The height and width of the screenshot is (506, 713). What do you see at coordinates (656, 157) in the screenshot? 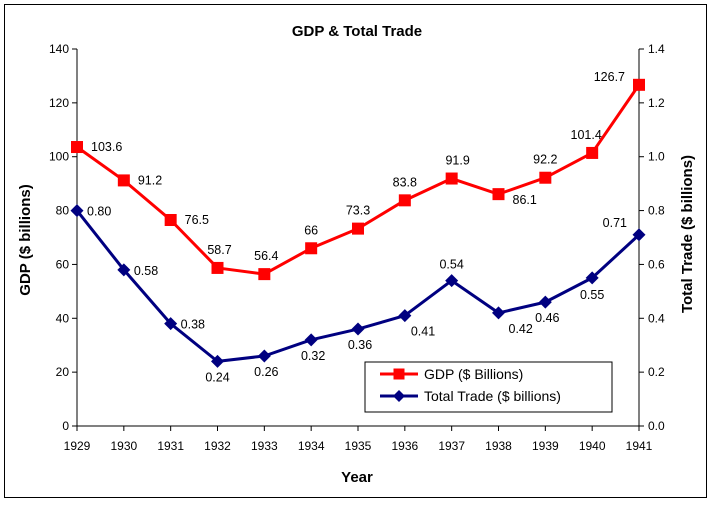
I see `y-tick-label-right: 1.0` at bounding box center [656, 157].